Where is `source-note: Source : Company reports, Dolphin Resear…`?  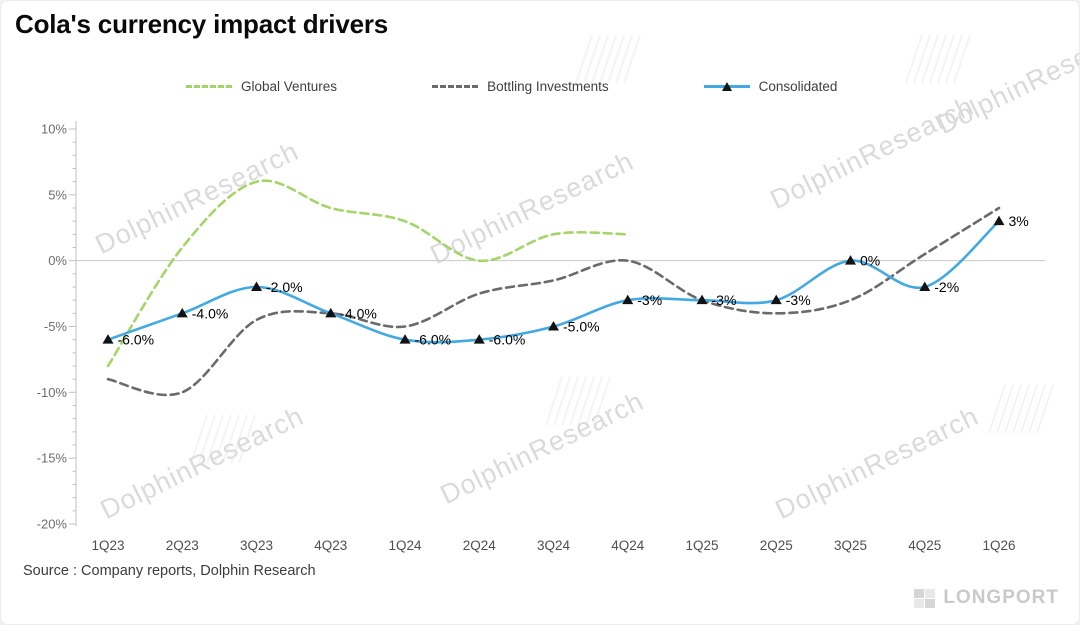 source-note: Source : Company reports, Dolphin Resear… is located at coordinates (169, 571).